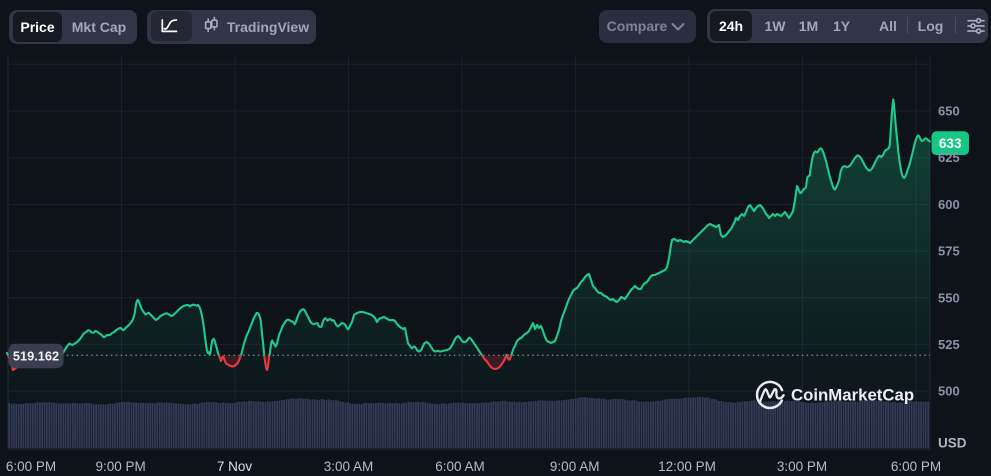  What do you see at coordinates (235, 466) in the screenshot?
I see `svg-text: 7 Nov` at bounding box center [235, 466].